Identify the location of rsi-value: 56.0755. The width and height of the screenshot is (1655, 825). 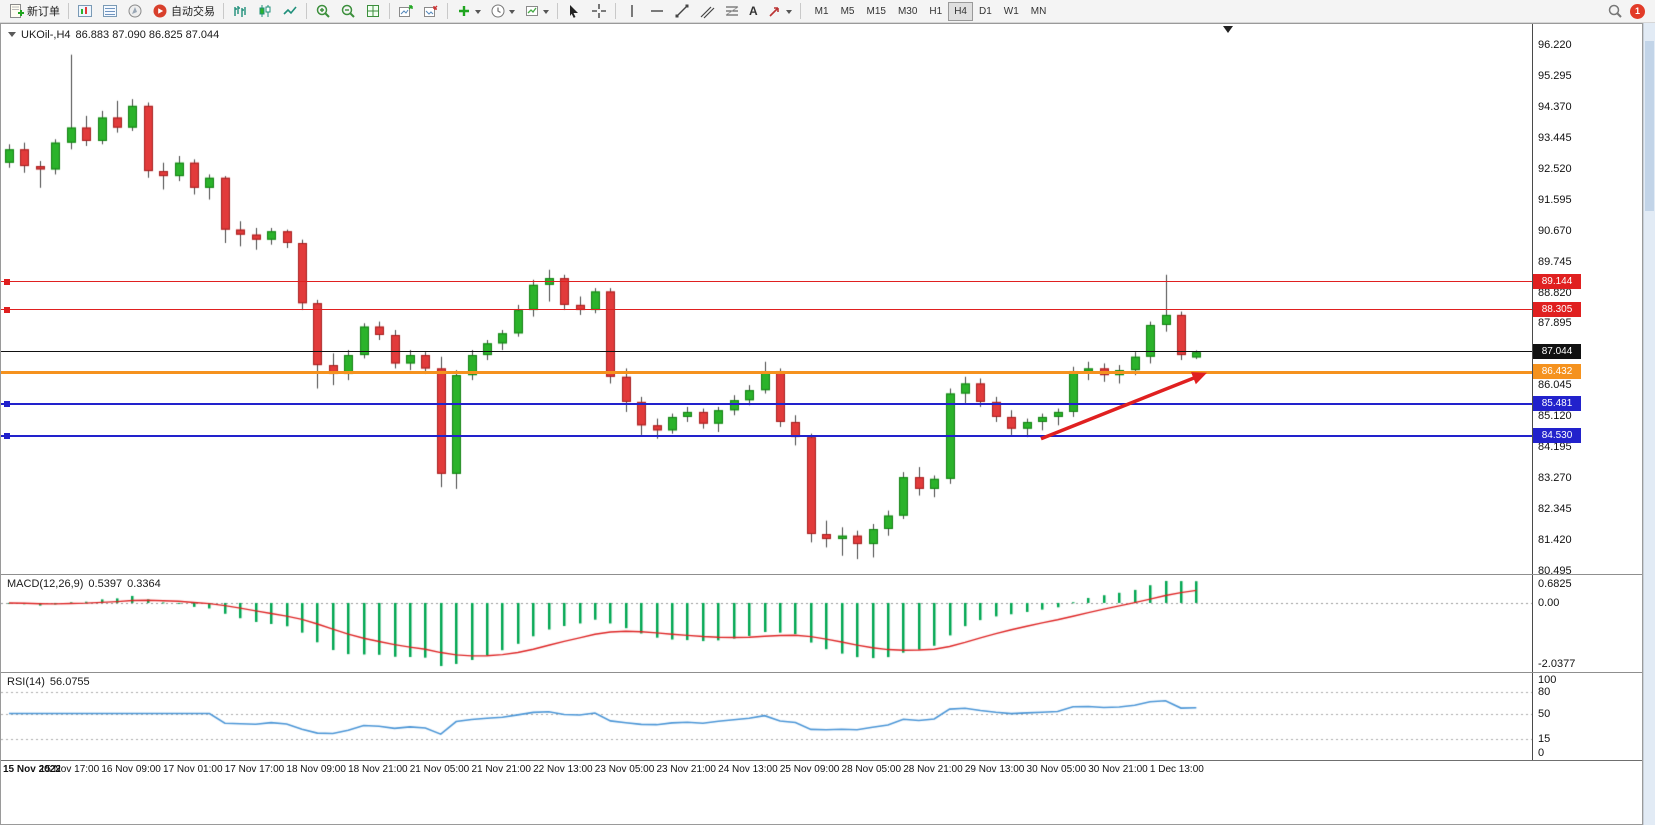
(69, 682).